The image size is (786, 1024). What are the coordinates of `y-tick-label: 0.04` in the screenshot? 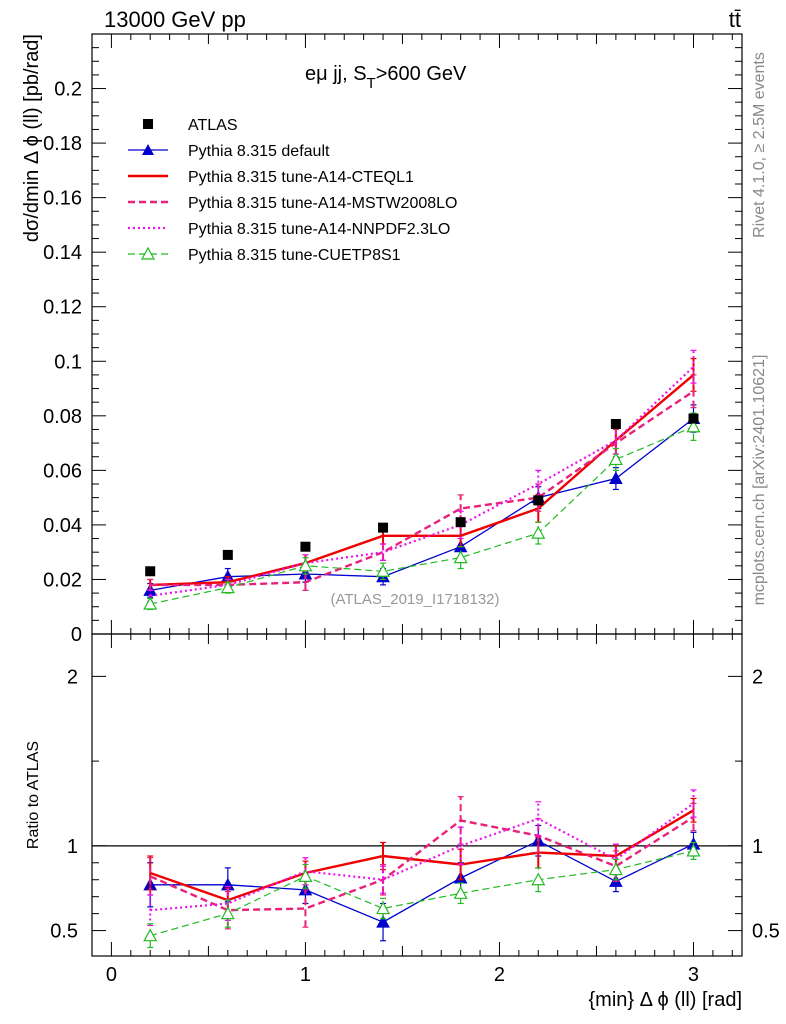 It's located at (62, 526).